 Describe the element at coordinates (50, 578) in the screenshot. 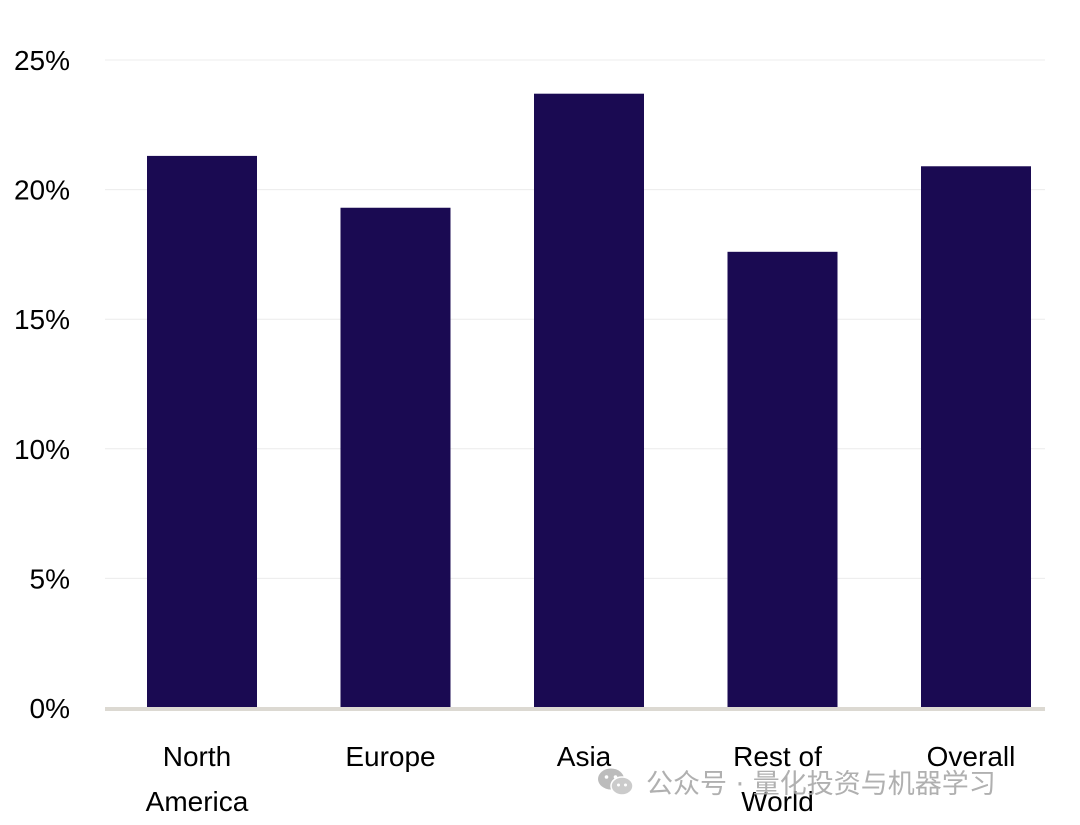

I see `y-tick-label: 5%` at that location.